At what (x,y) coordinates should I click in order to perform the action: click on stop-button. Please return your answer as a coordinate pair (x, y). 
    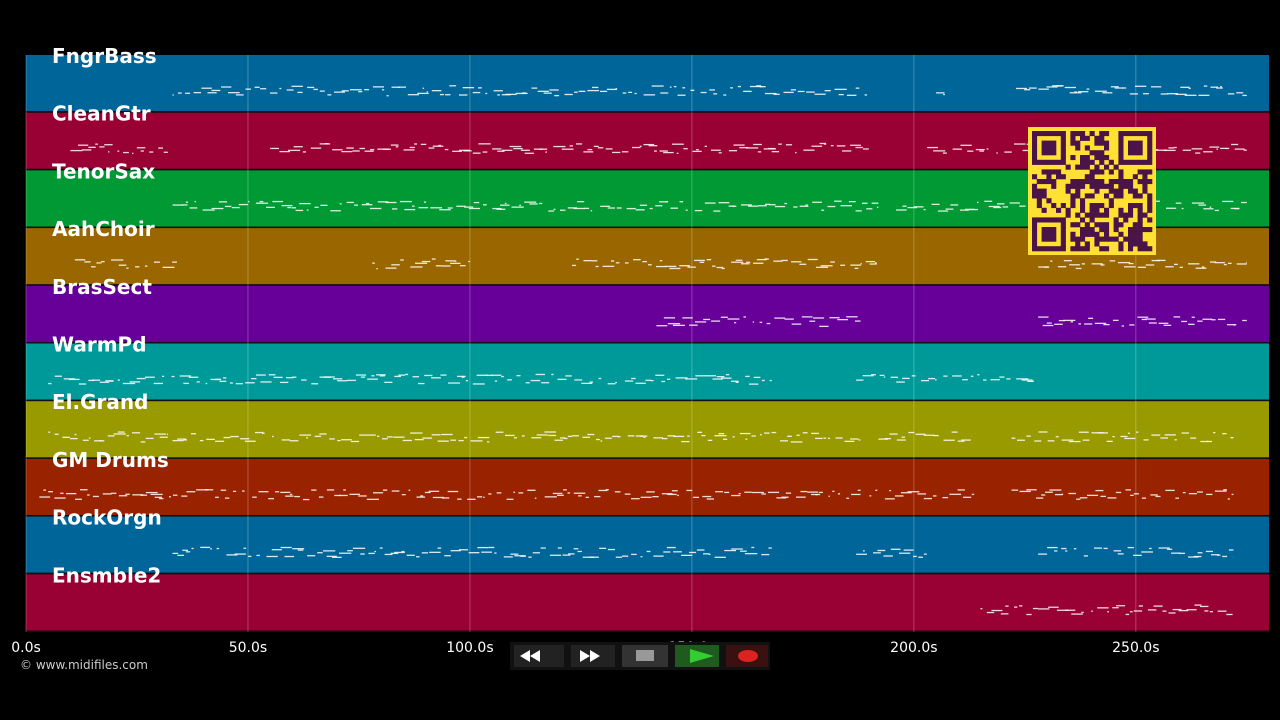
    Looking at the image, I should click on (645, 656).